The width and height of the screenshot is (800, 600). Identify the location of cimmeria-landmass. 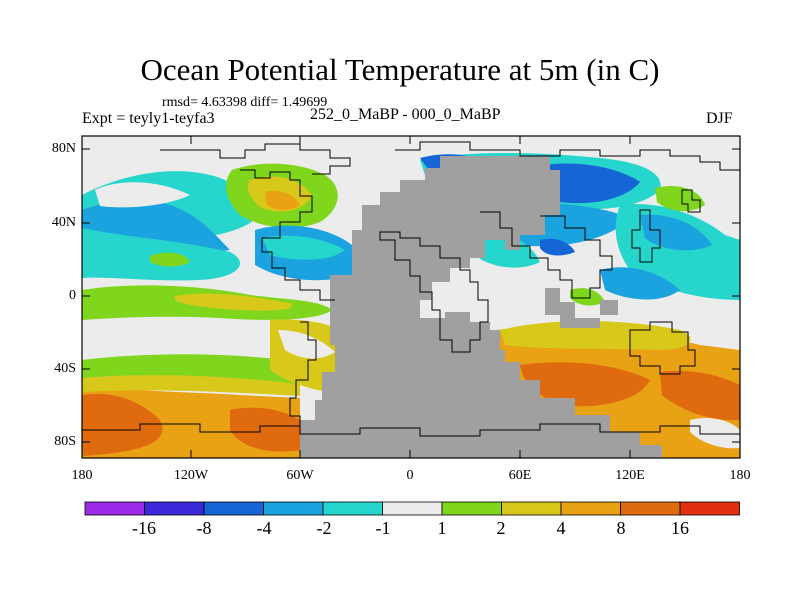
(572, 308).